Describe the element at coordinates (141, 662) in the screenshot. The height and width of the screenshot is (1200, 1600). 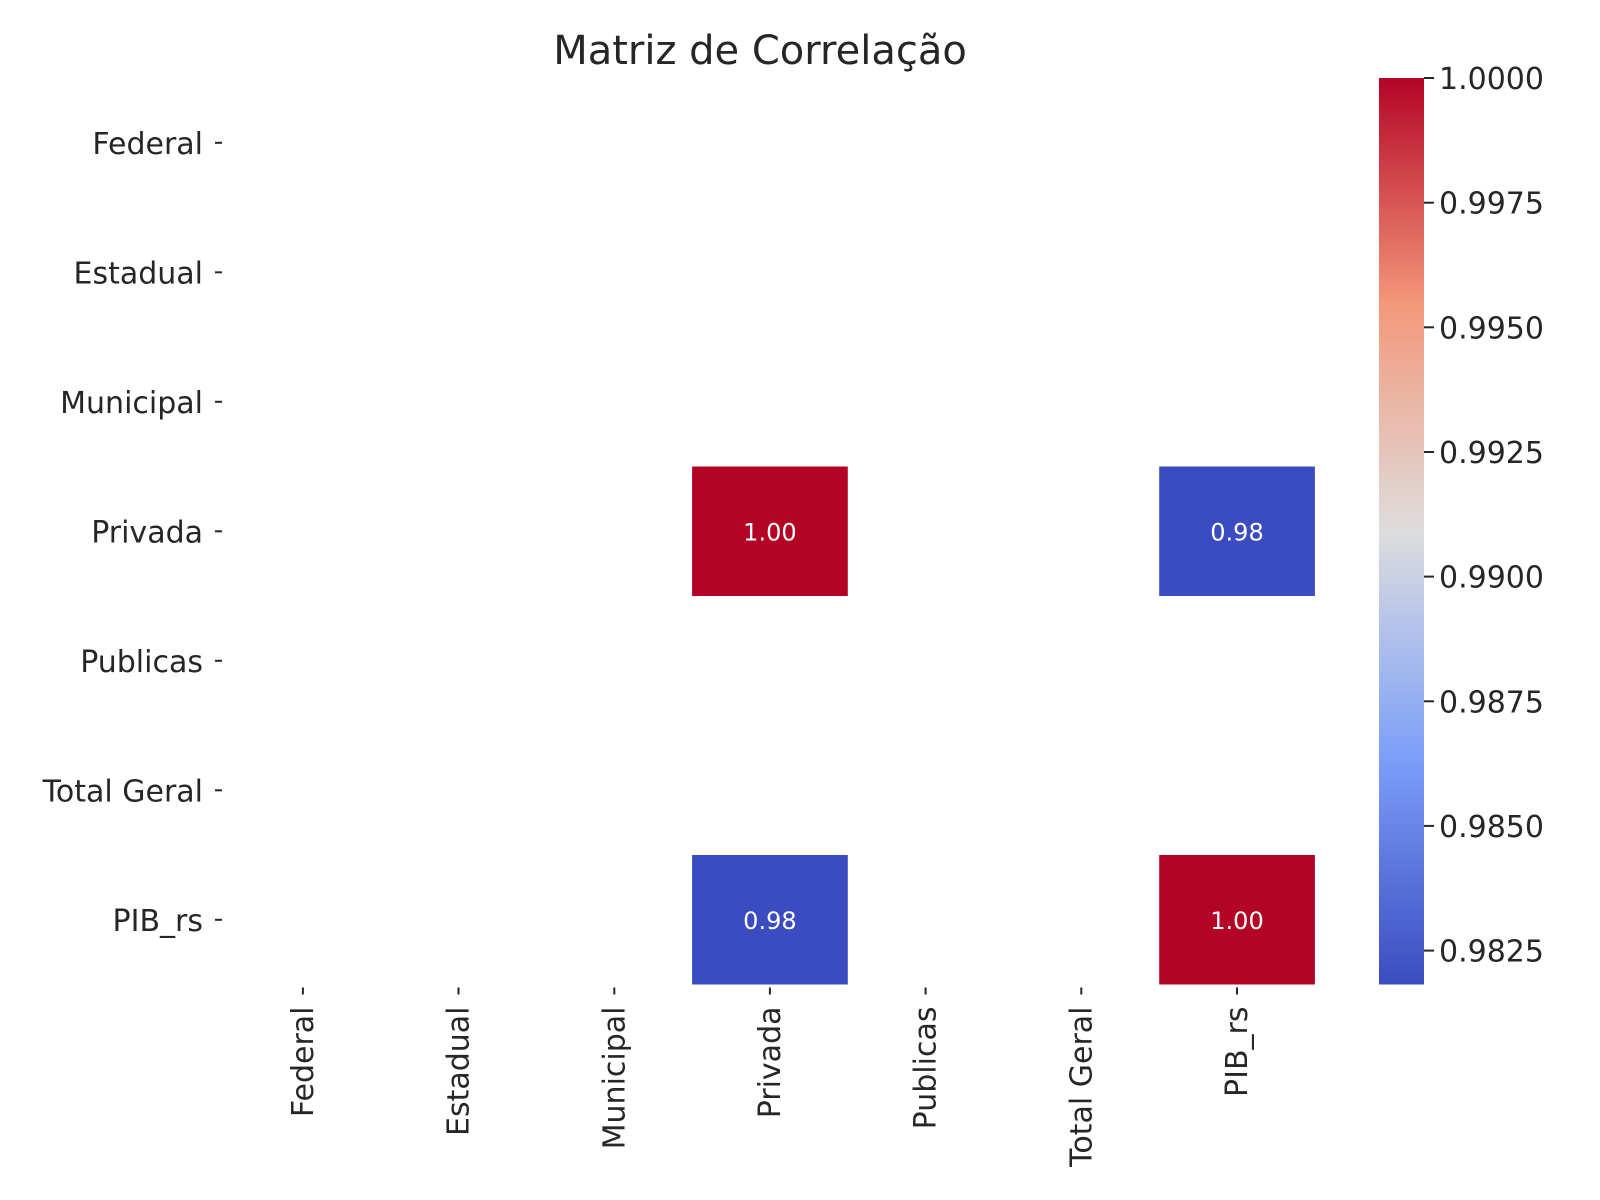
I see `row-tick-label: Publicas` at that location.